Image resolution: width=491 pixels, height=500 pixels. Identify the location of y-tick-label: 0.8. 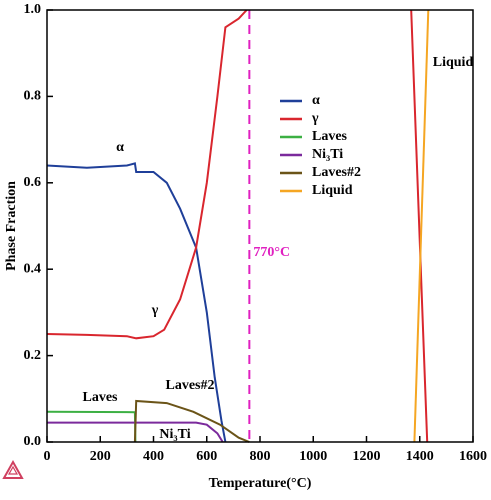
(33, 96).